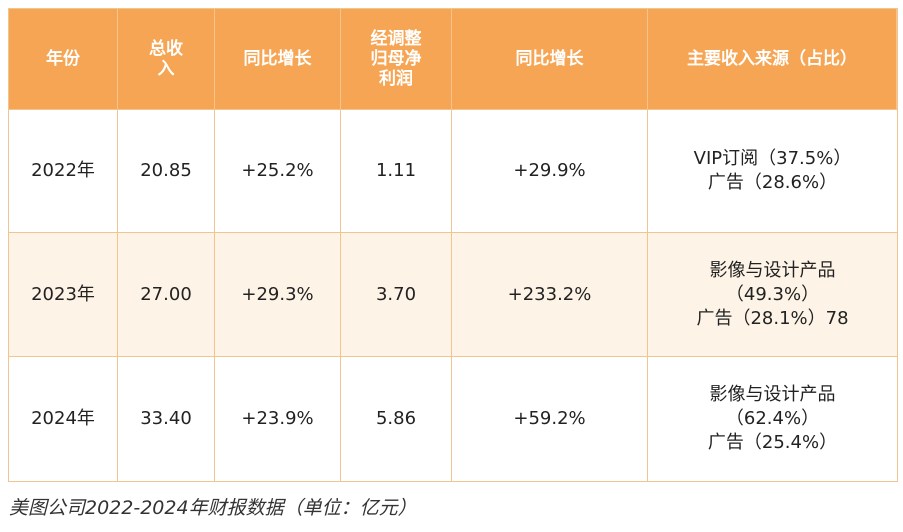 The image size is (903, 532). Describe the element at coordinates (278, 295) in the screenshot. I see `cell-revenue-growth: +29.3%` at that location.